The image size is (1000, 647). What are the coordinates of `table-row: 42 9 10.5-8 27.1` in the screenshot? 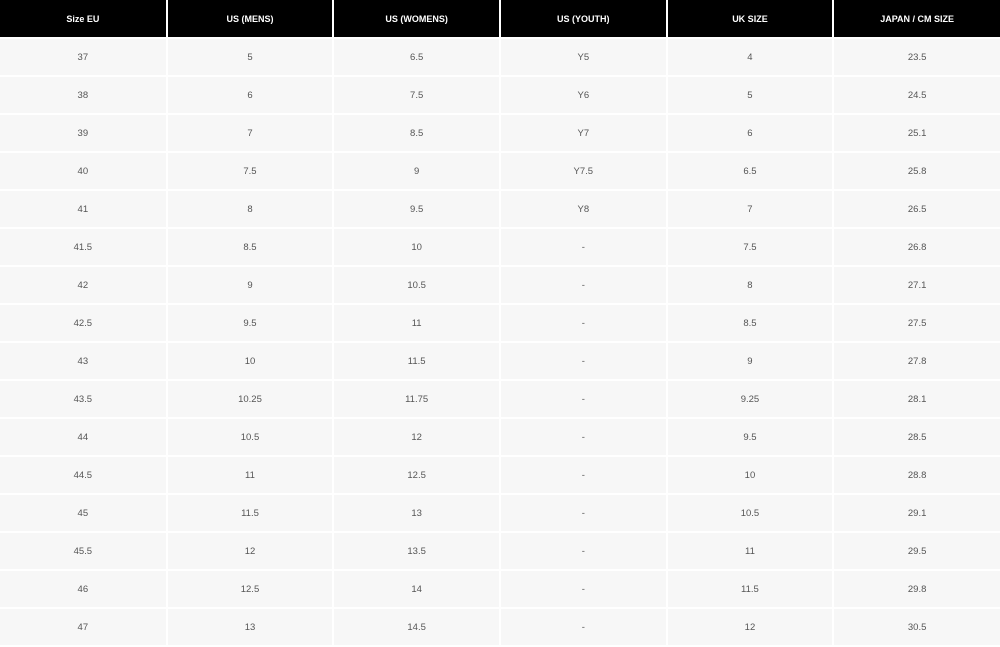 It's located at (500, 284).